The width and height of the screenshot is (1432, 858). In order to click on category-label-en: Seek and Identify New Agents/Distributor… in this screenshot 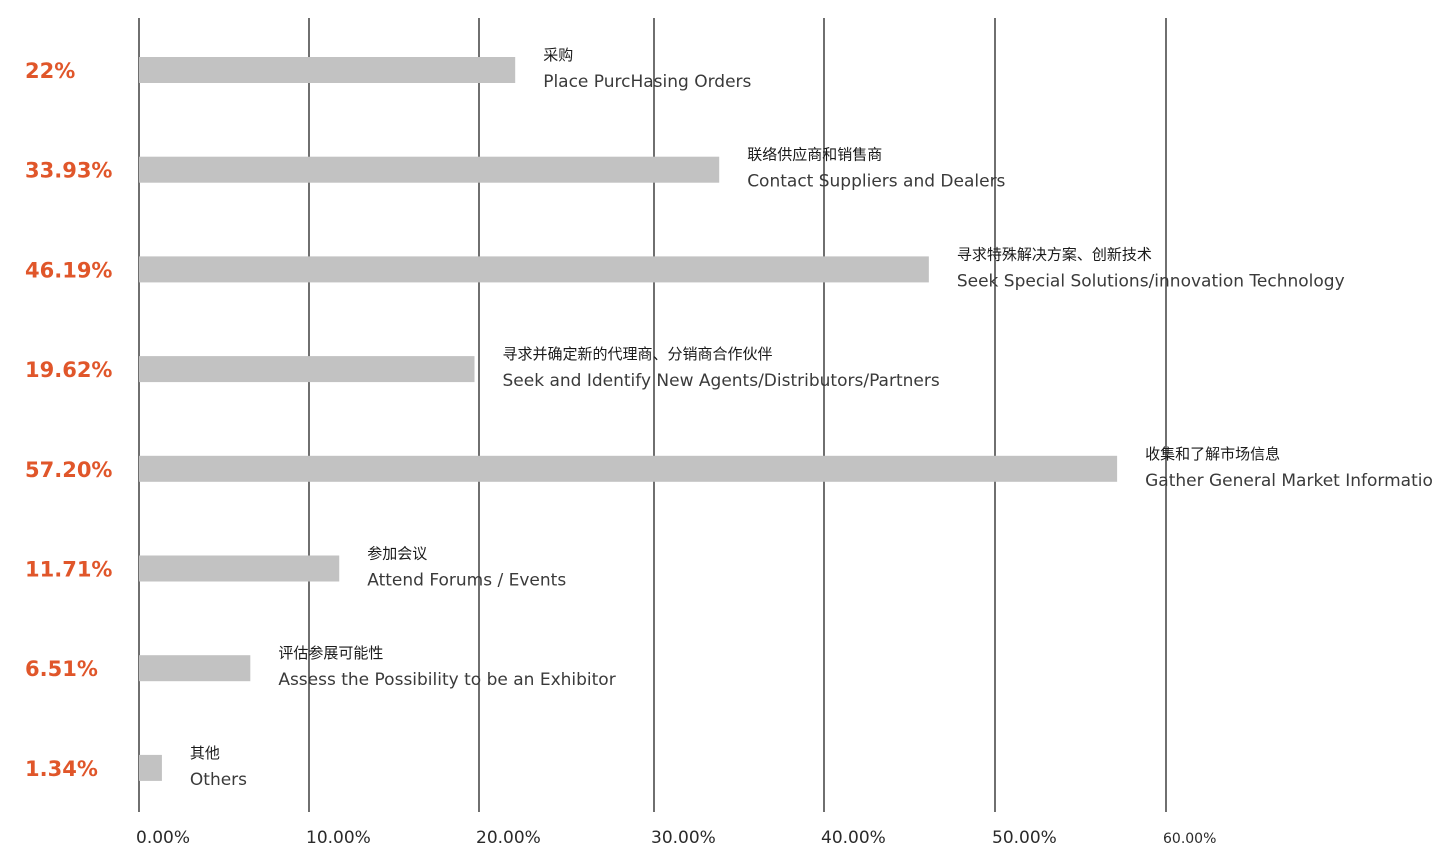, I will do `click(721, 381)`.